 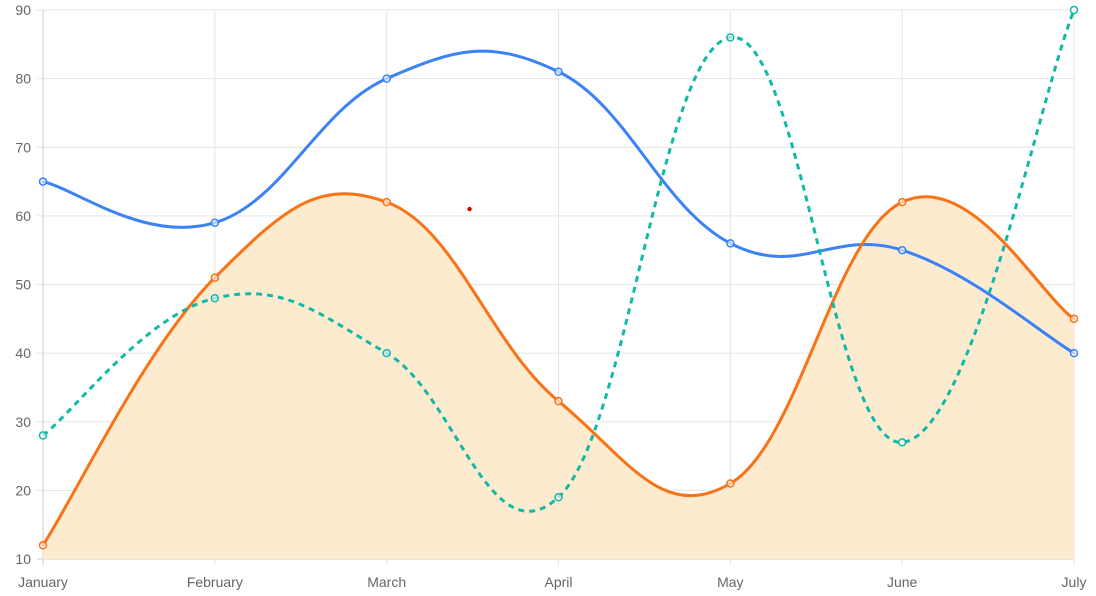 I want to click on annotation-dot, so click(x=469, y=209).